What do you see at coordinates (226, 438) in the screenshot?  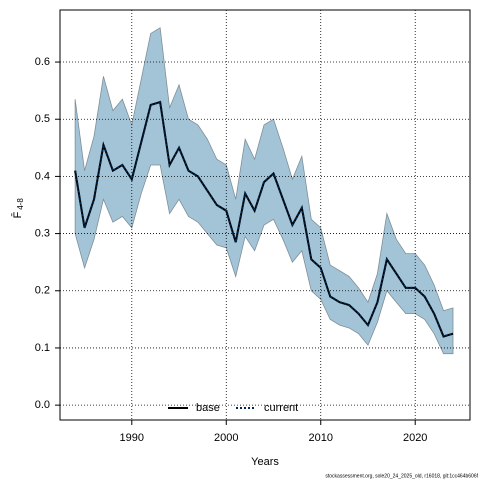 I see `x-tick-label: 2000` at bounding box center [226, 438].